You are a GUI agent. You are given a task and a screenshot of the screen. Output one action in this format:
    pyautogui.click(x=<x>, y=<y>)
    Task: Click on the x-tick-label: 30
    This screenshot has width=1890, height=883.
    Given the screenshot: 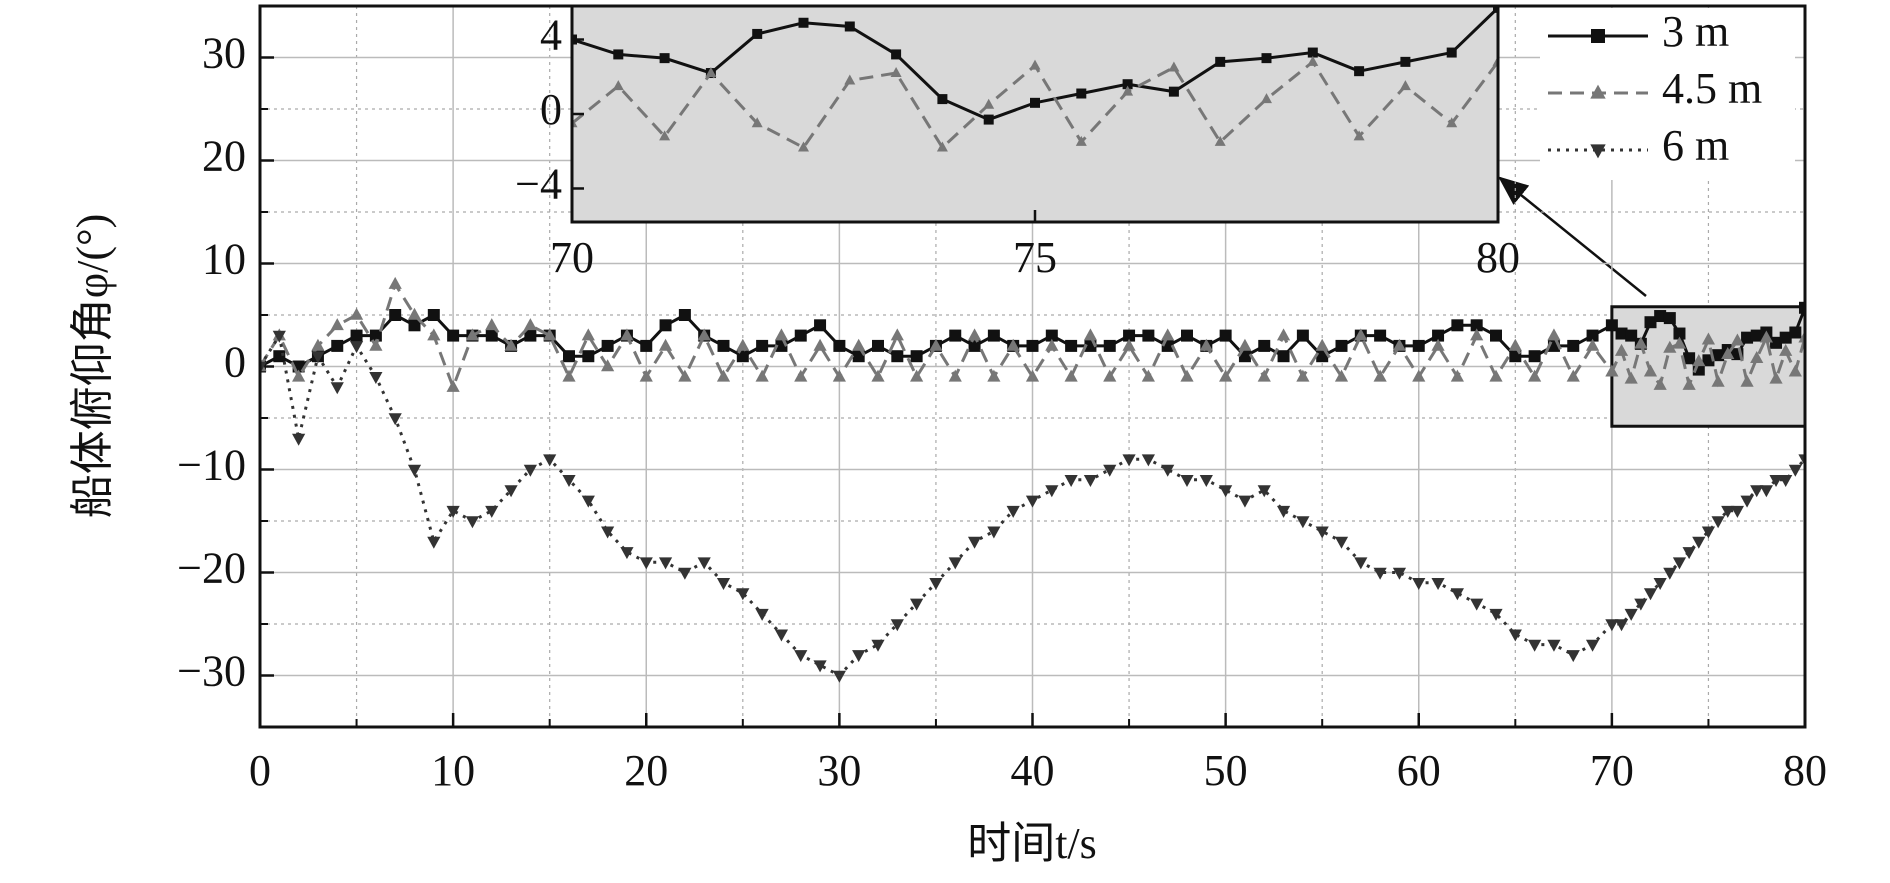 What is the action you would take?
    pyautogui.click(x=839, y=770)
    